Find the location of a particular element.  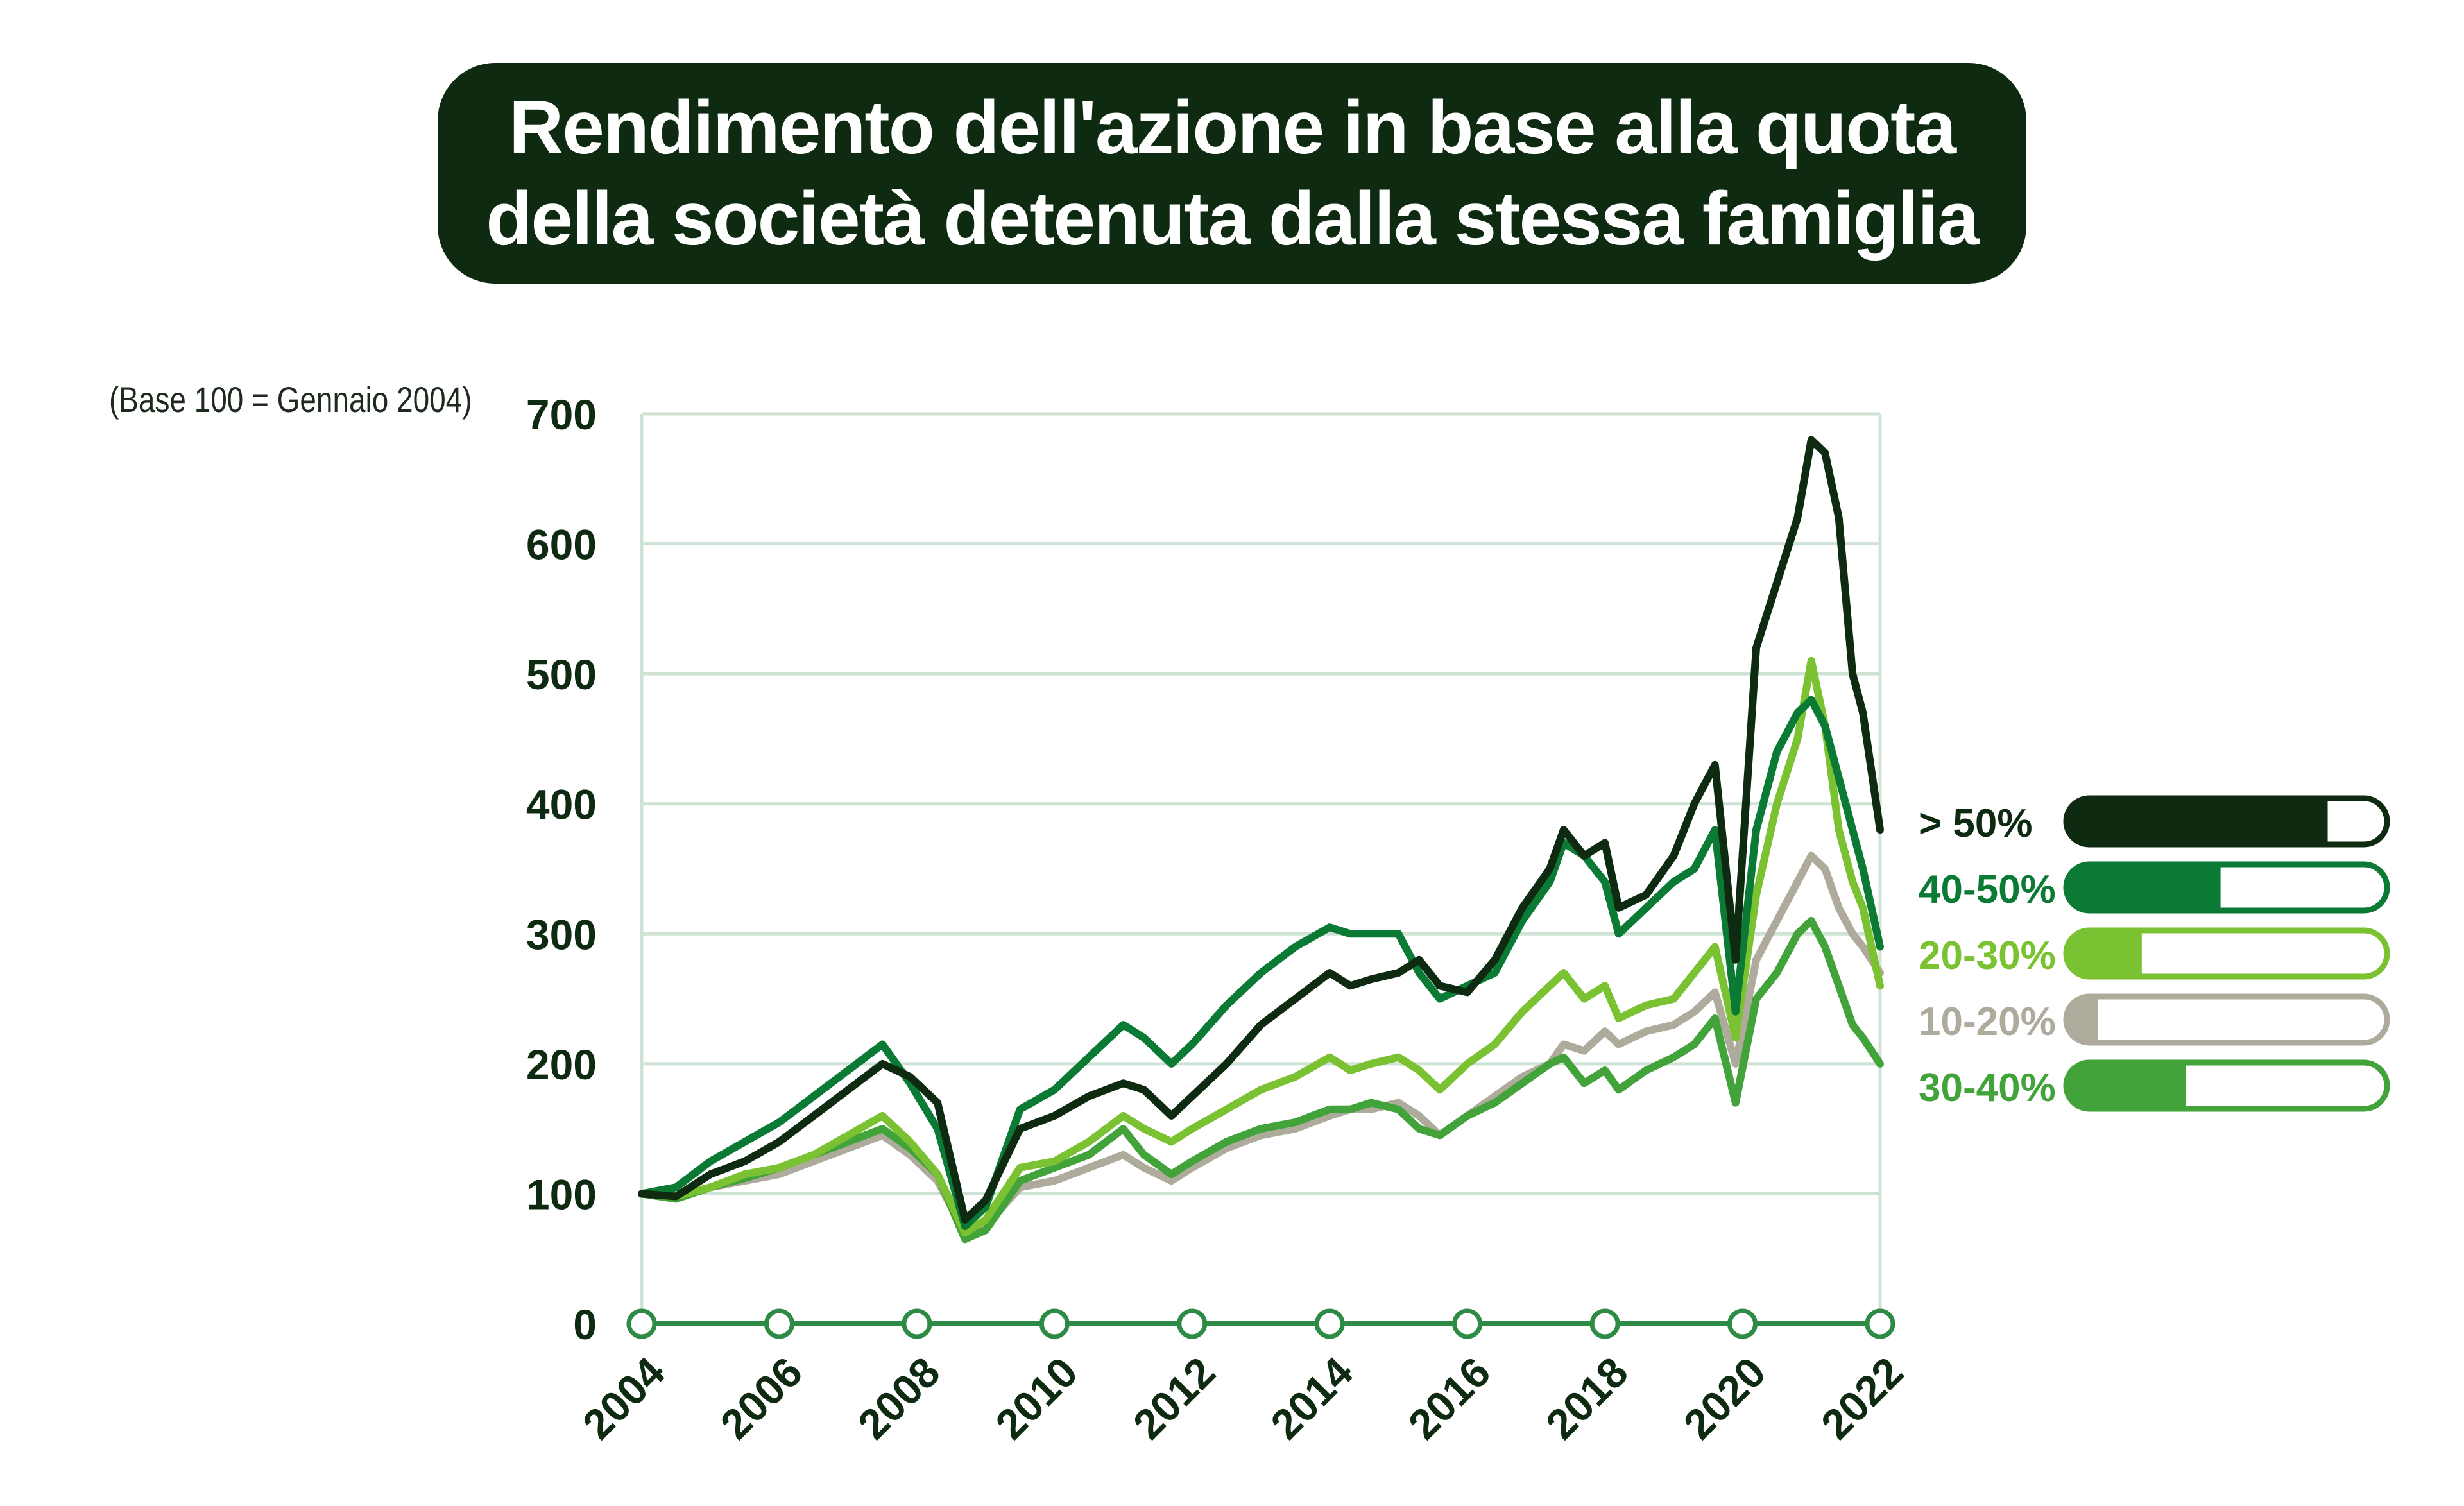

x-tick-label: 2018 is located at coordinates (1587, 1398).